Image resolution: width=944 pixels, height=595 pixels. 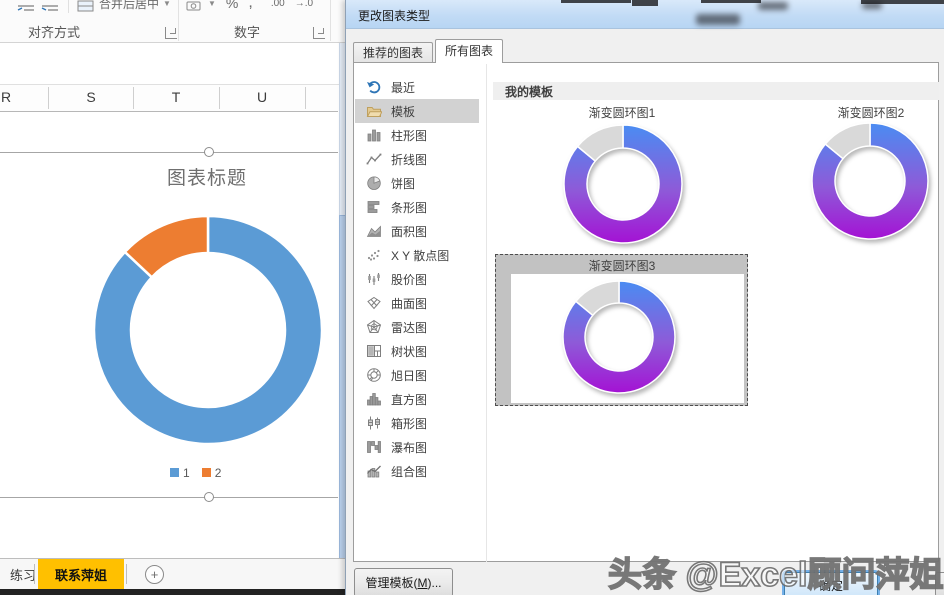 I want to click on sheet-tab-contact: 联系萍姐, so click(x=81, y=574).